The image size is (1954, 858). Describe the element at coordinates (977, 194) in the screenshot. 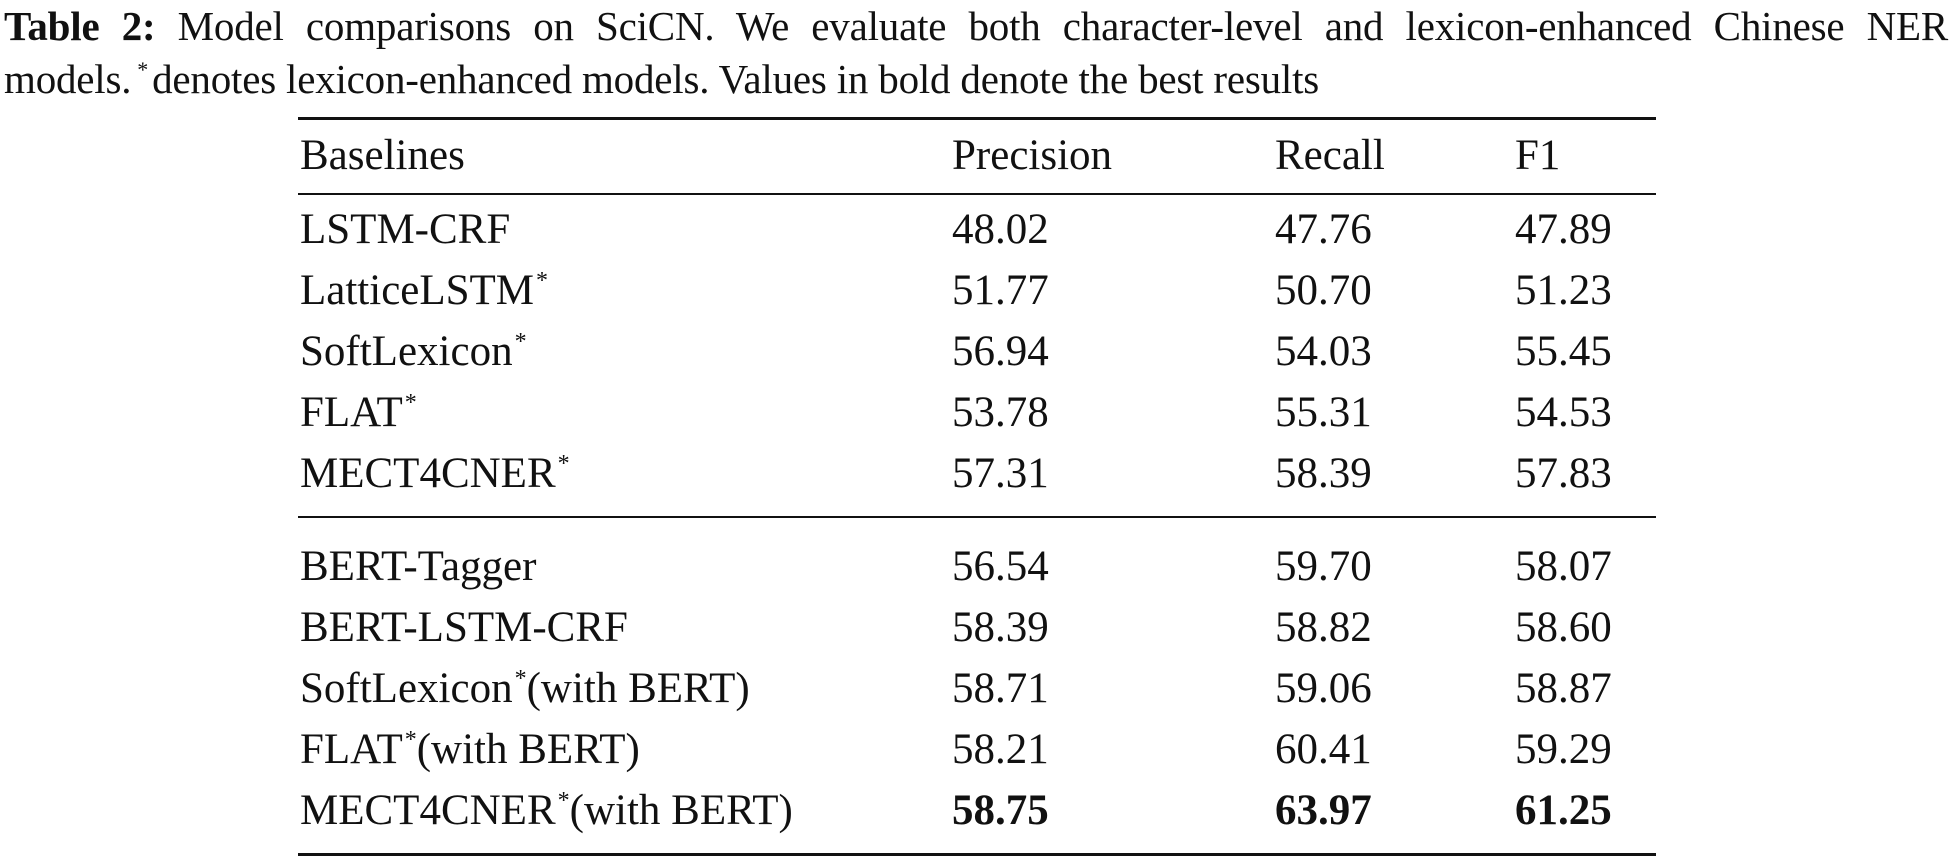

I see `table-header-rule` at that location.